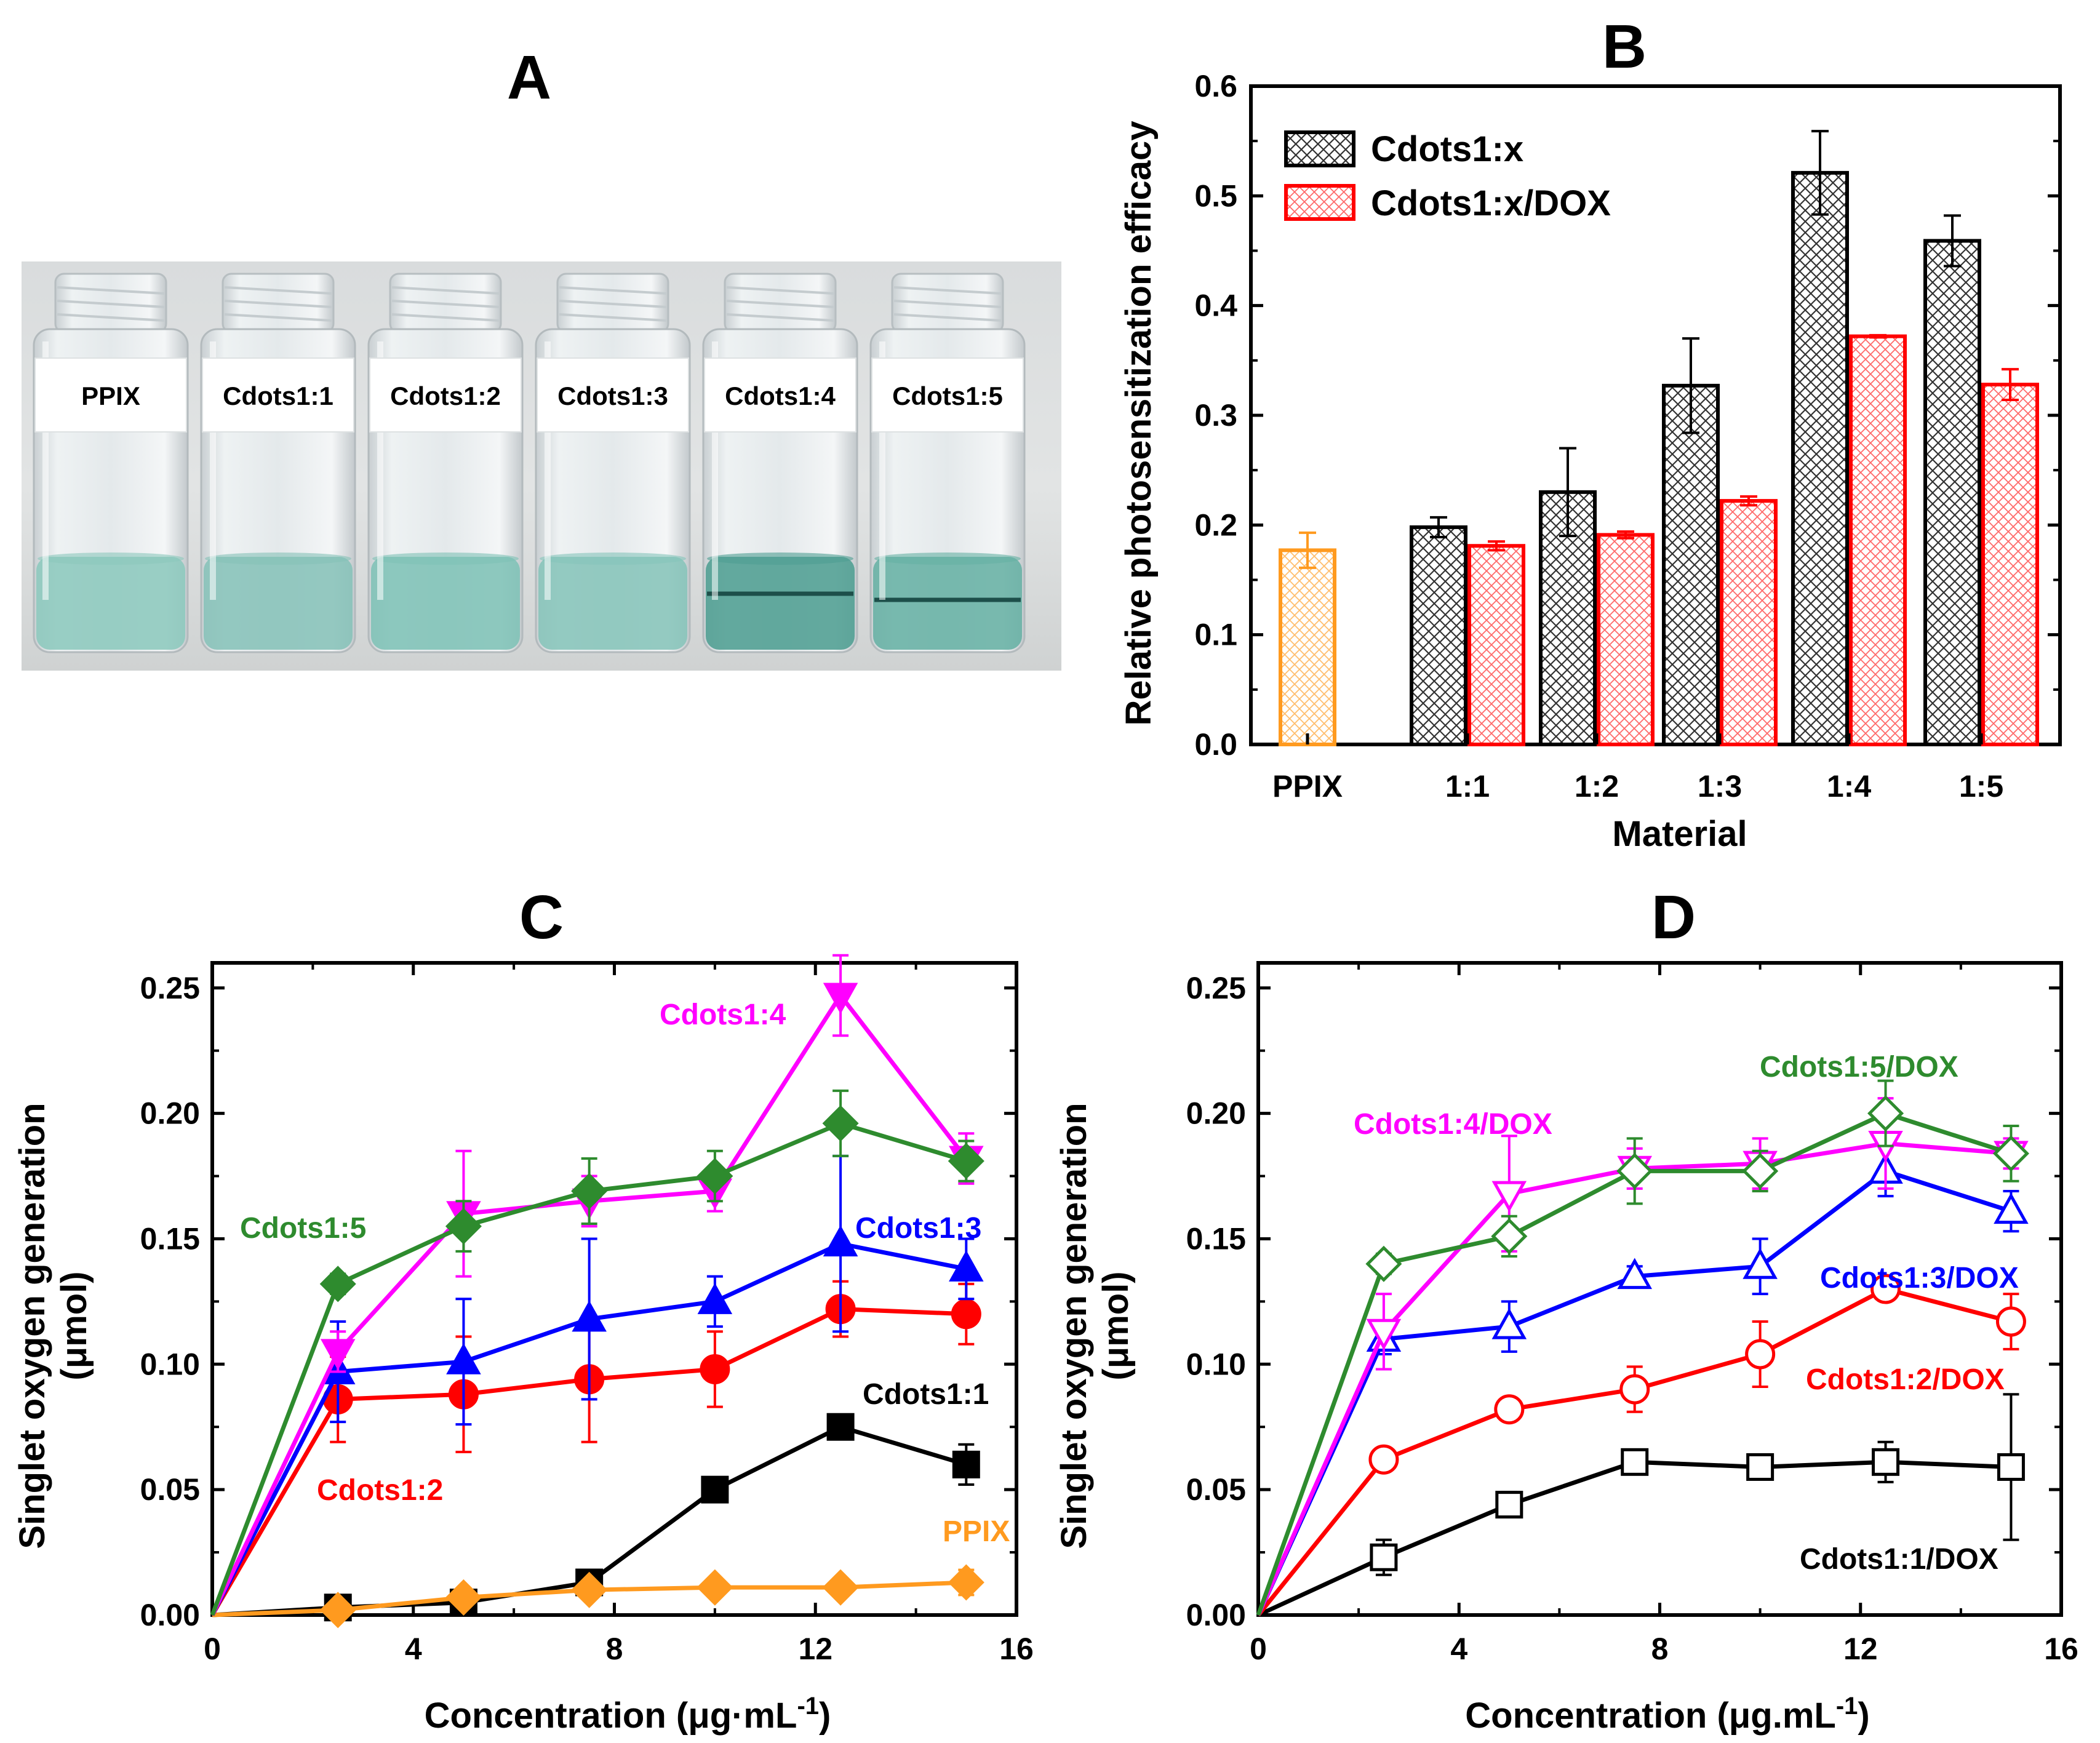 This screenshot has width=2100, height=1743. What do you see at coordinates (1216, 1238) in the screenshot?
I see `d-y-tick-label: 0.15` at bounding box center [1216, 1238].